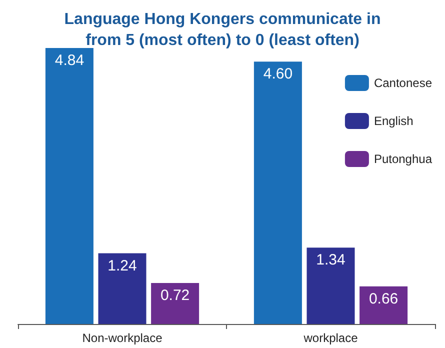  I want to click on data-label: 0.66, so click(383, 299).